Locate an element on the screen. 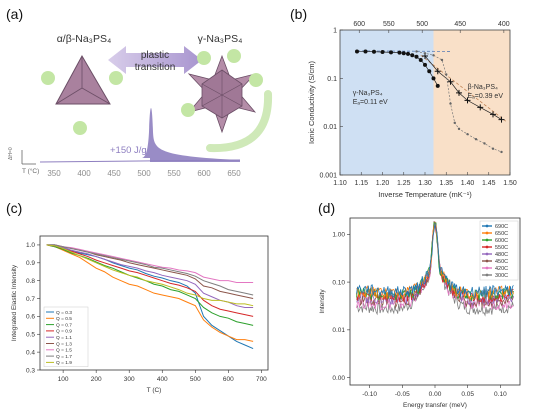  x-axis-label: Energy transfer (meV) is located at coordinates (435, 405).